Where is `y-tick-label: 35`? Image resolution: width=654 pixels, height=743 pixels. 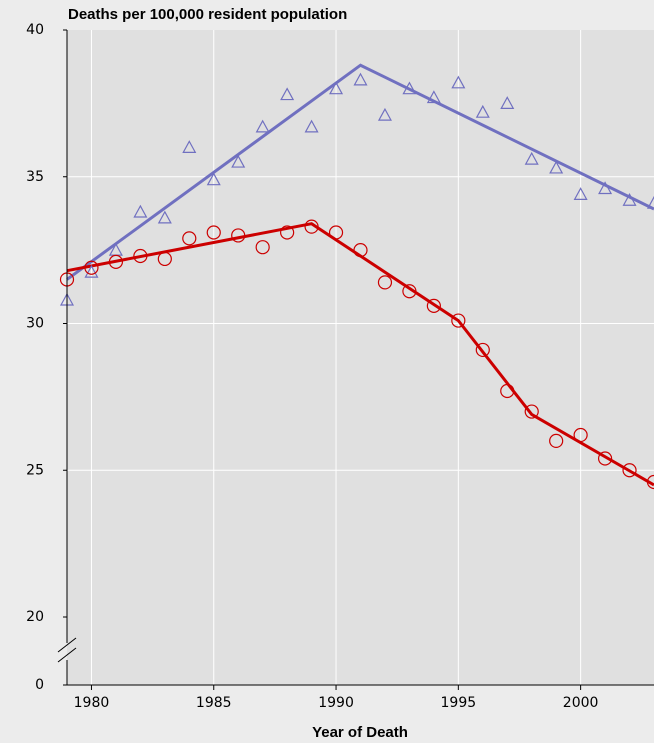 y-tick-label: 35 is located at coordinates (35, 177).